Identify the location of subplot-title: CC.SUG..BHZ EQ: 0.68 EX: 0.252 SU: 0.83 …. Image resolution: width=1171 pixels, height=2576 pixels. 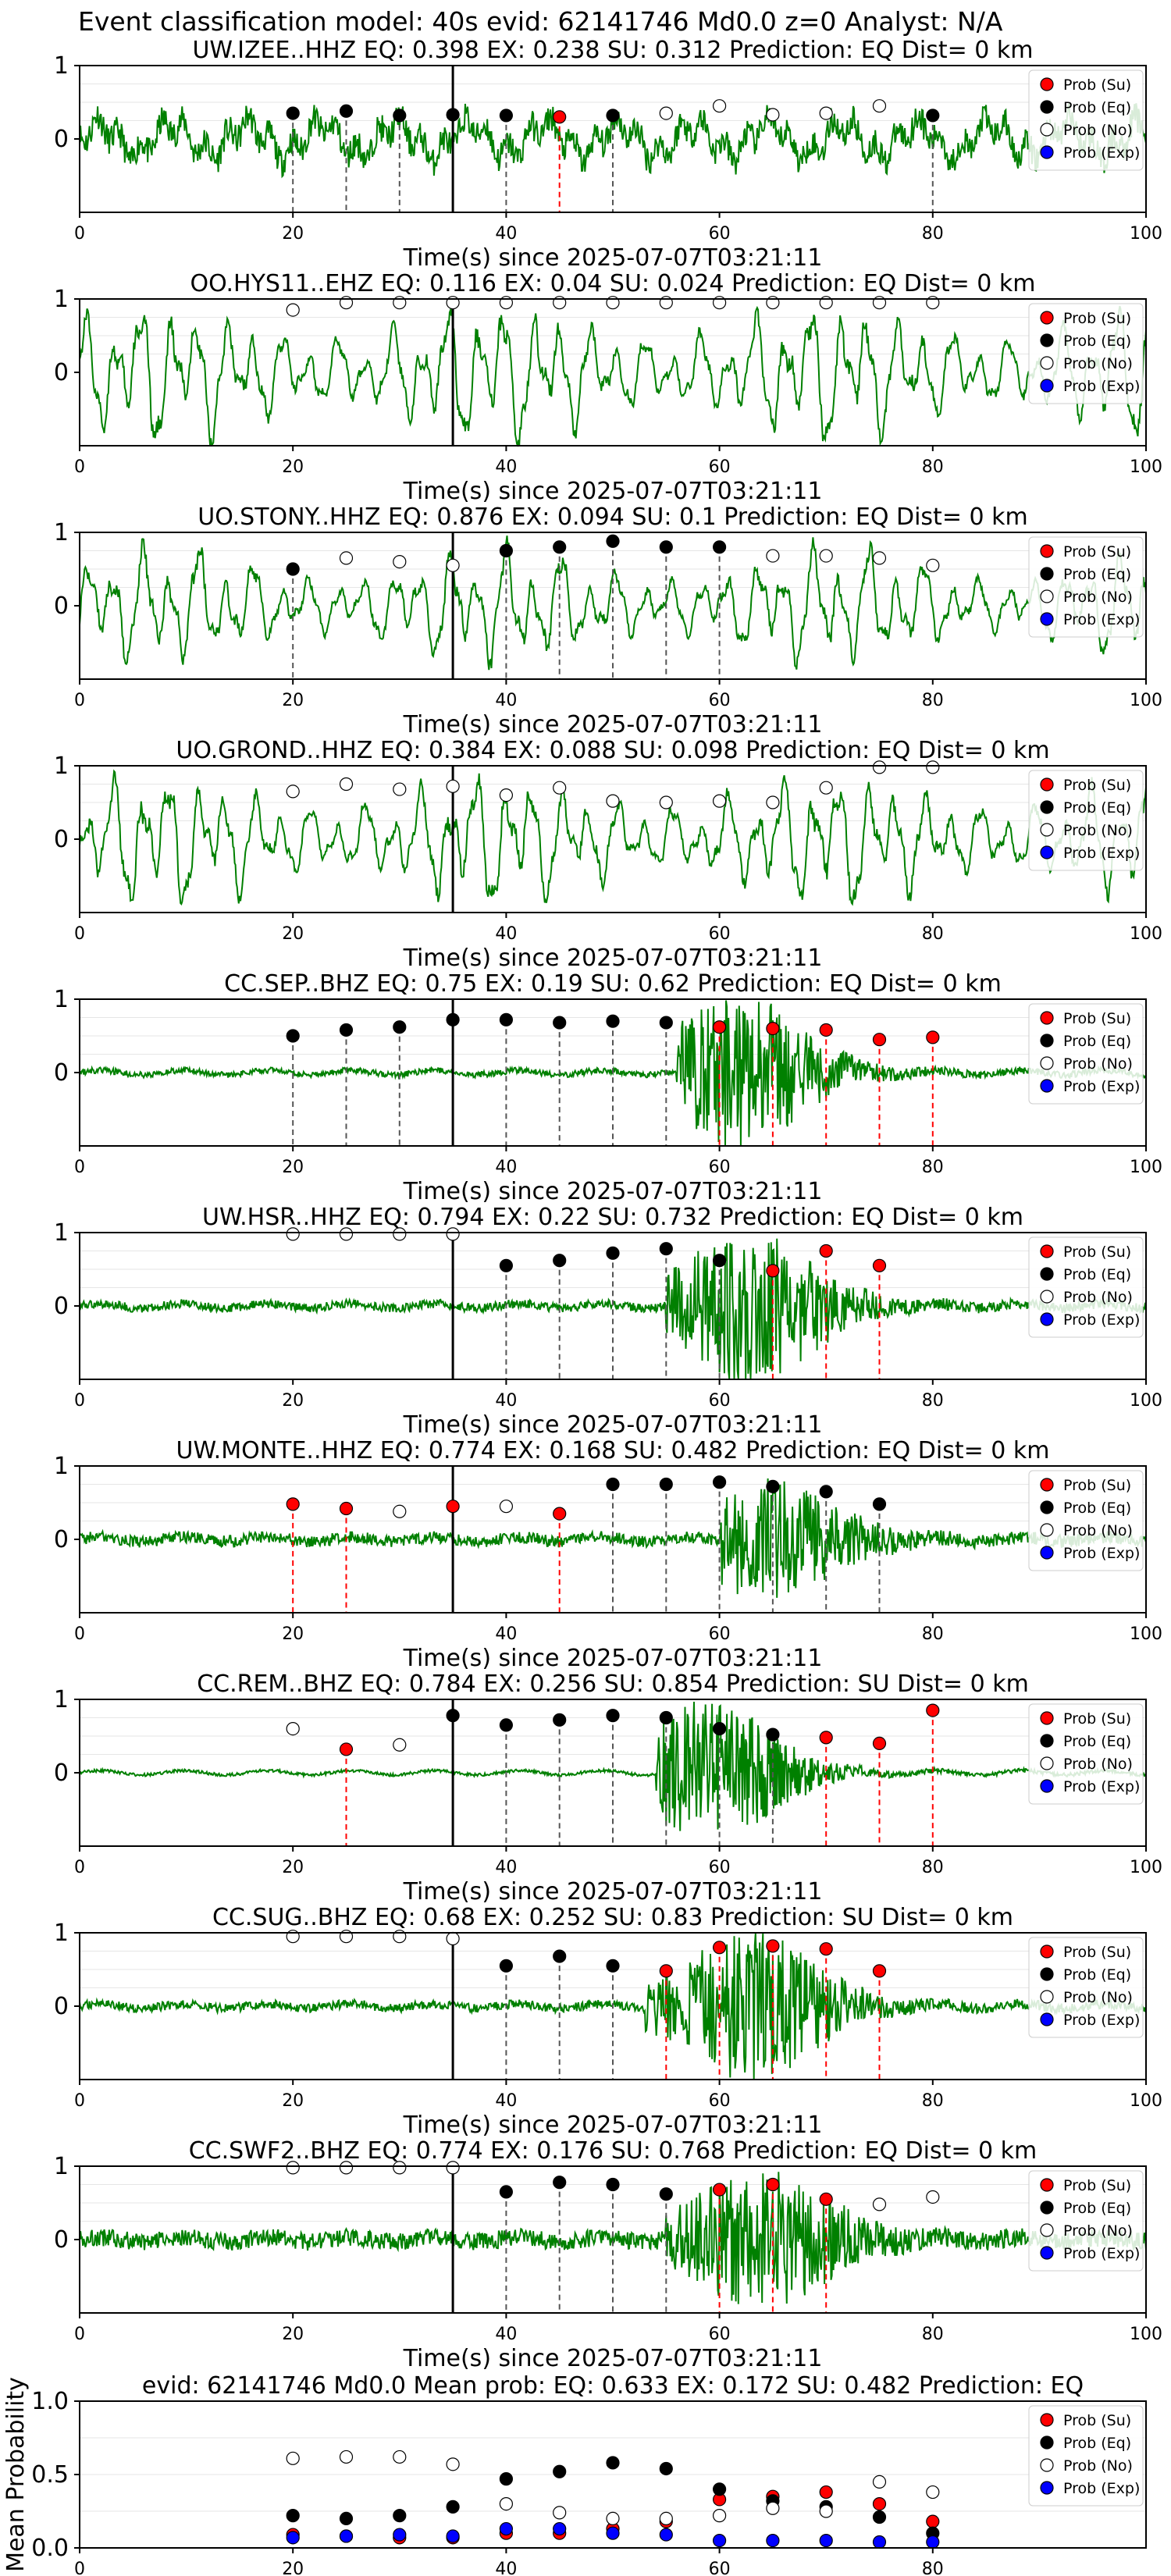
(612, 1917).